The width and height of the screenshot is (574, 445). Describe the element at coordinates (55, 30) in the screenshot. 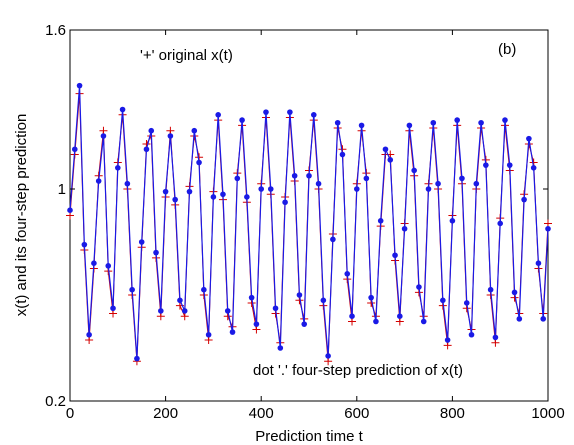

I see `y-tick-label: 1.6` at that location.